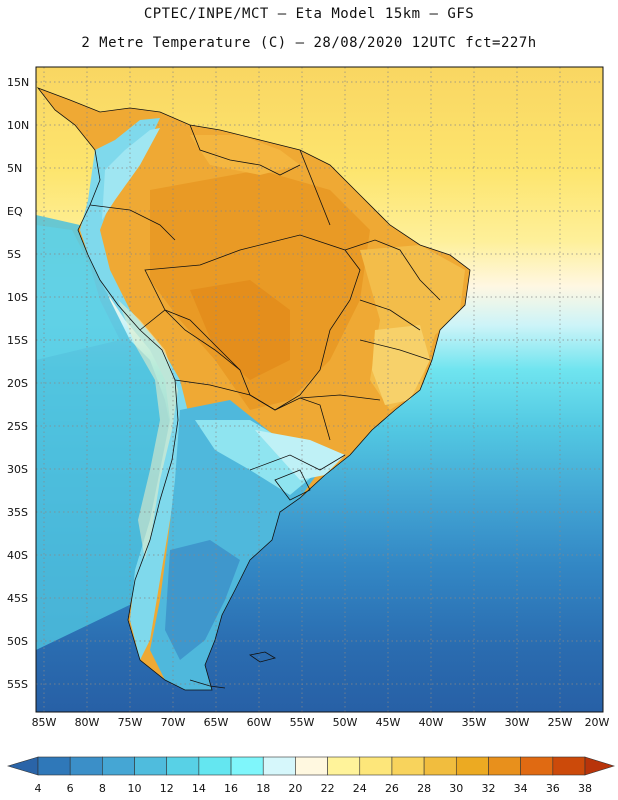  What do you see at coordinates (17, 469) in the screenshot?
I see `lat-label: 30S` at bounding box center [17, 469].